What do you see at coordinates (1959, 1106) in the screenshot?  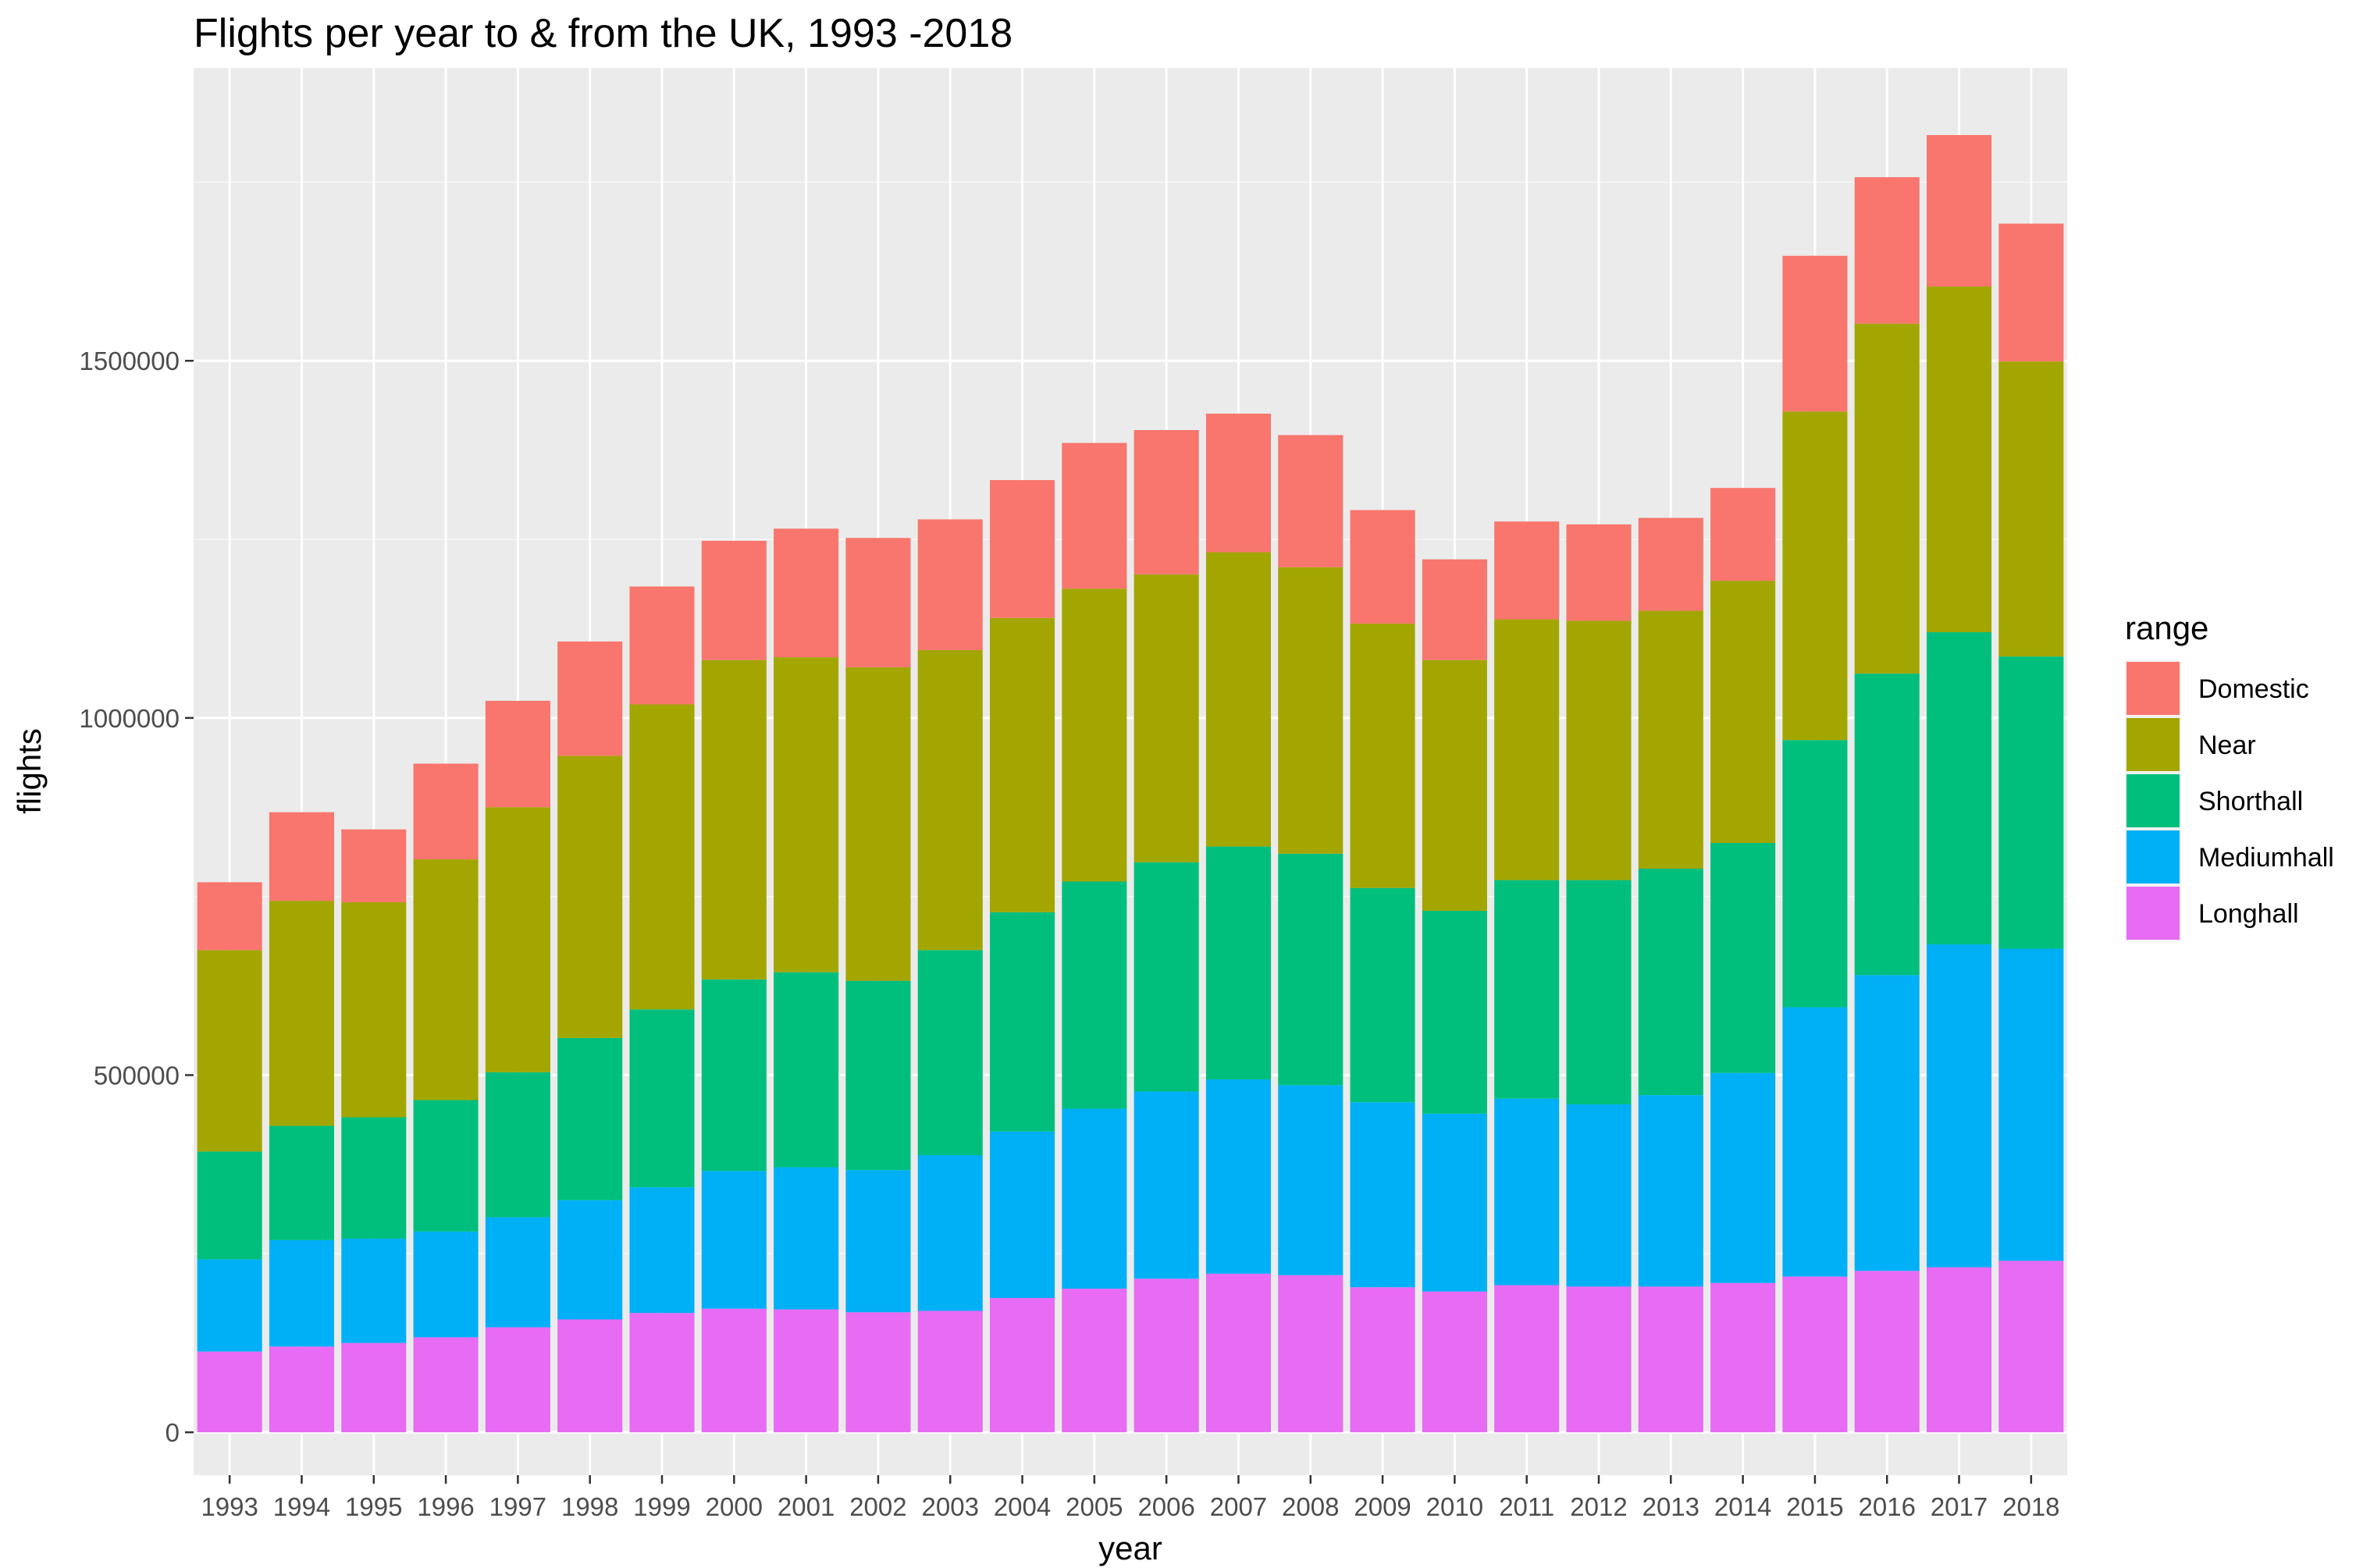 I see `bar-segment-mediumhall-2017` at bounding box center [1959, 1106].